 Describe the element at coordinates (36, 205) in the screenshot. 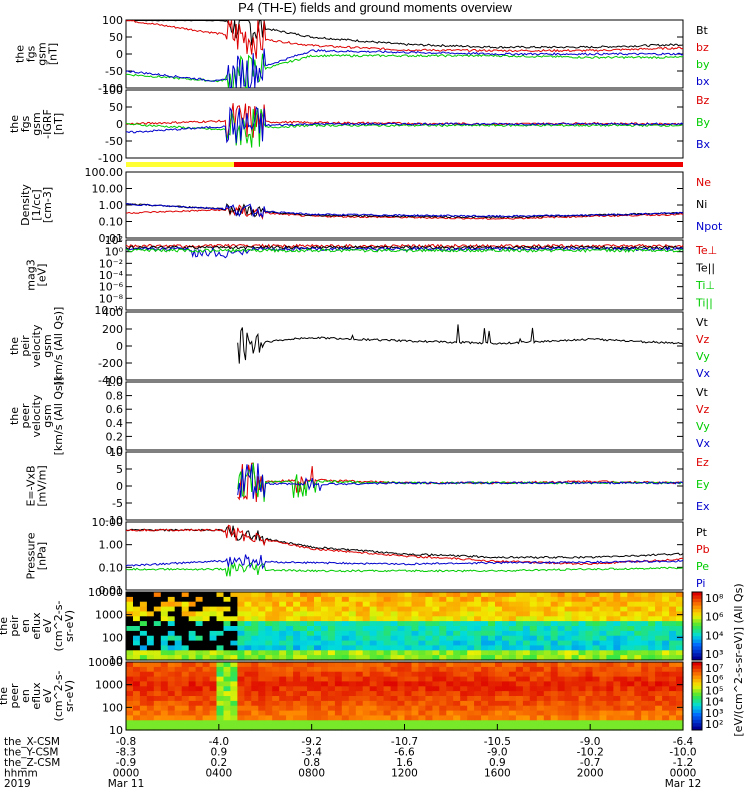

I see `y-axis-label: Density[1/cc][cm-3]` at that location.